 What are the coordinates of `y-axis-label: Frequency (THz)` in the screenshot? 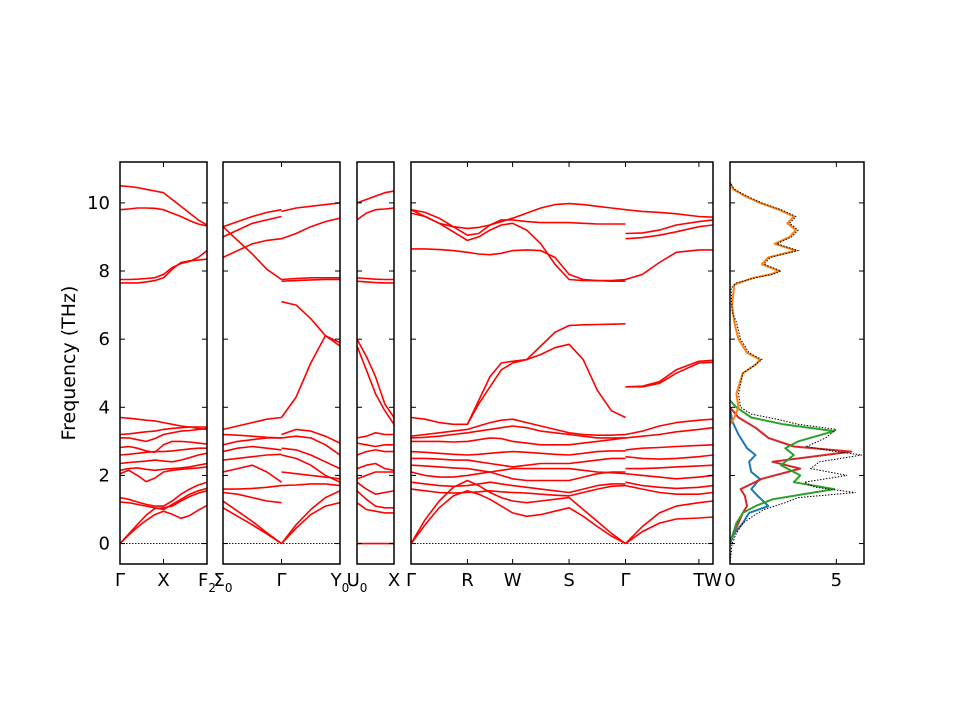 It's located at (69, 363).